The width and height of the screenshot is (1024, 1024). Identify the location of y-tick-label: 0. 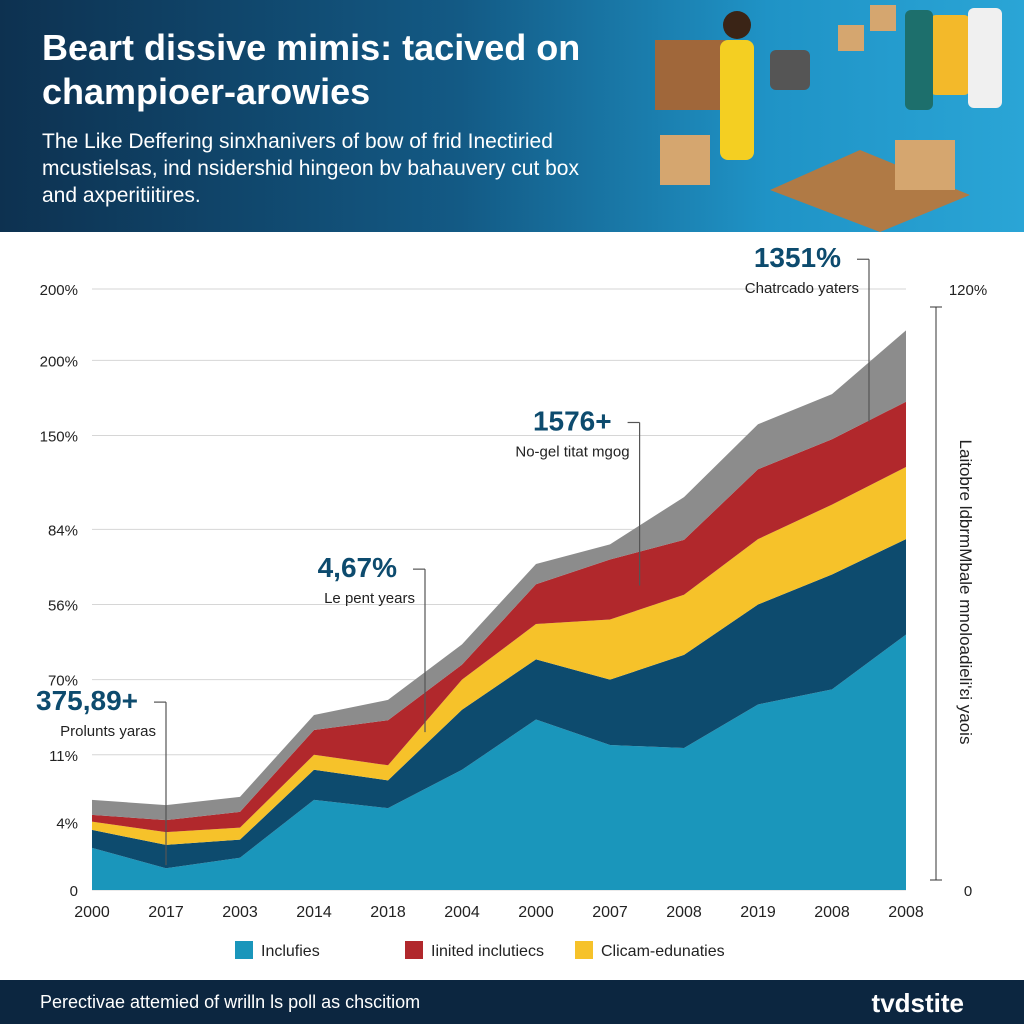
(74, 891).